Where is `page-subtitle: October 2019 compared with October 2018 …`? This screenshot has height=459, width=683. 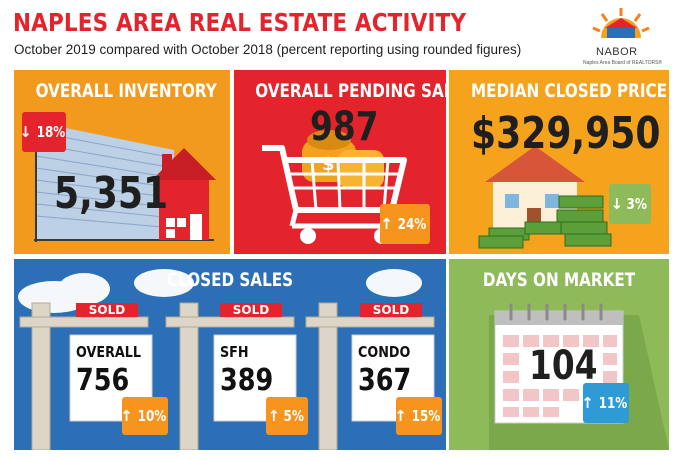 page-subtitle: October 2019 compared with October 2018 … is located at coordinates (268, 49).